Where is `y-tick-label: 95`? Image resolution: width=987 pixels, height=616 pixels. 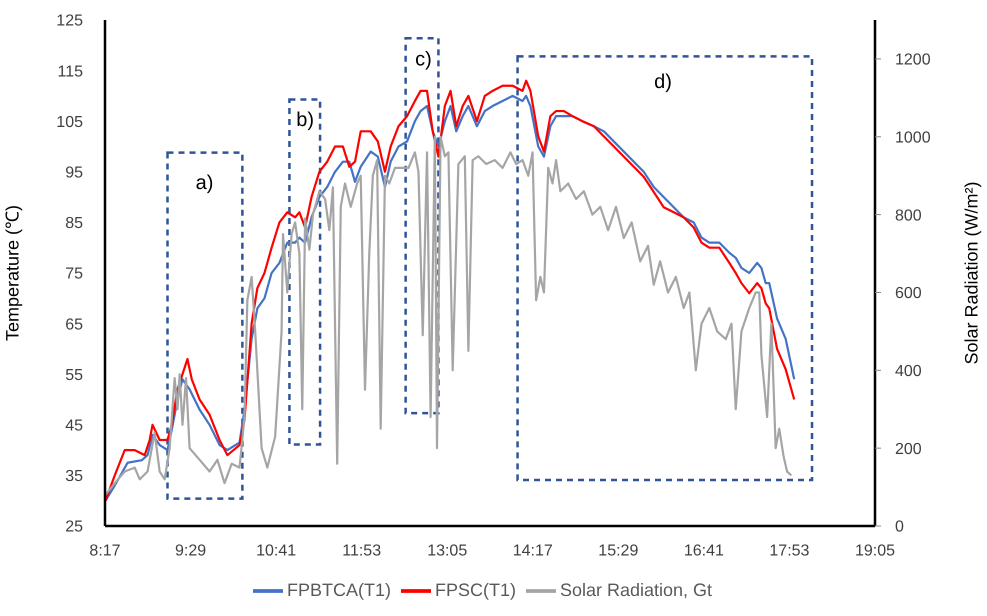
y-tick-label: 95 is located at coordinates (74, 173).